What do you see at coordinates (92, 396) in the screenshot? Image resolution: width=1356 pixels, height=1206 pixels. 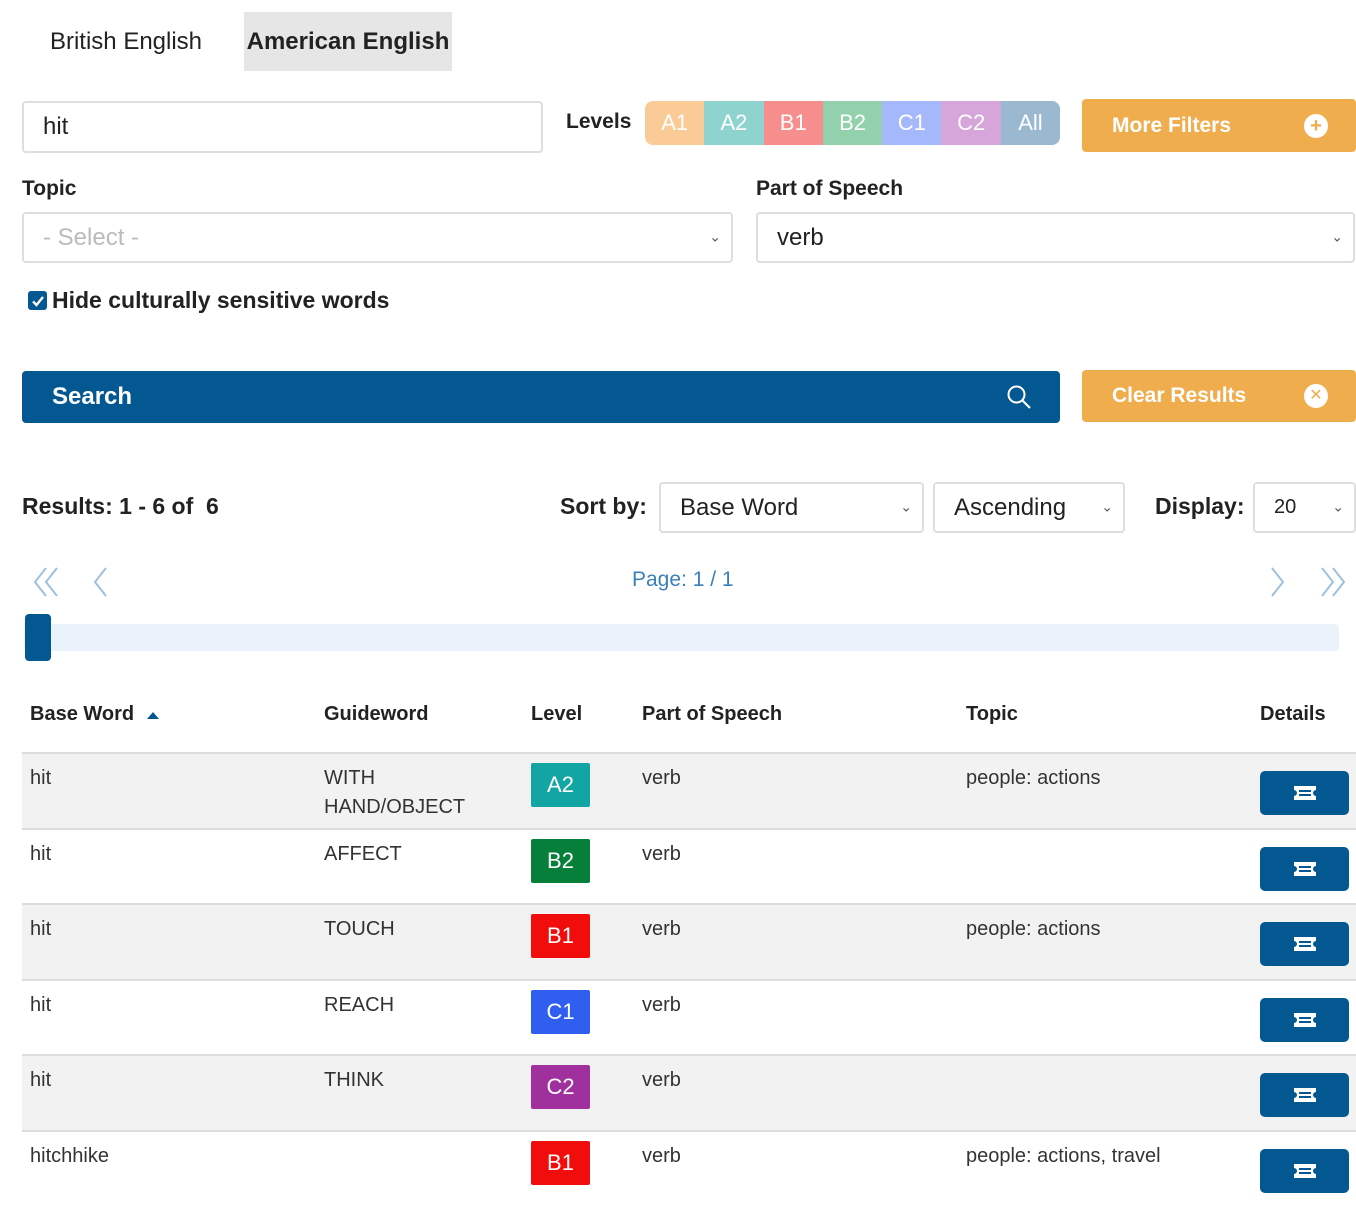 I see `search-button-label: Search` at bounding box center [92, 396].